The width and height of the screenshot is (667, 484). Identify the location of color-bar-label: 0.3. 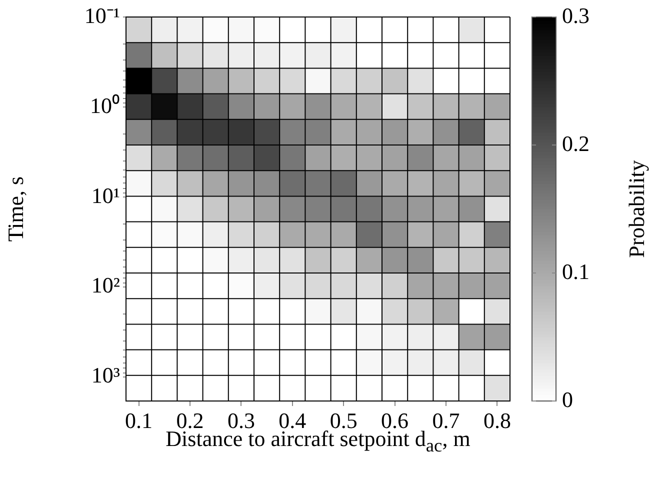
(576, 15).